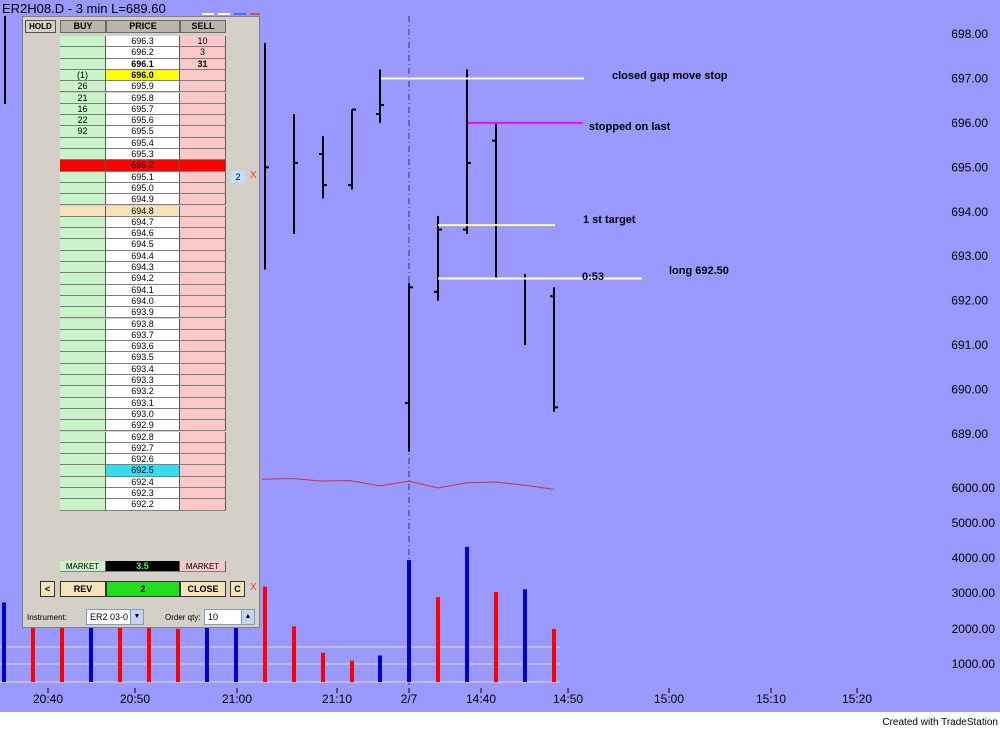 The image size is (1000, 729). I want to click on market-buy-button: MARKET, so click(83, 567).